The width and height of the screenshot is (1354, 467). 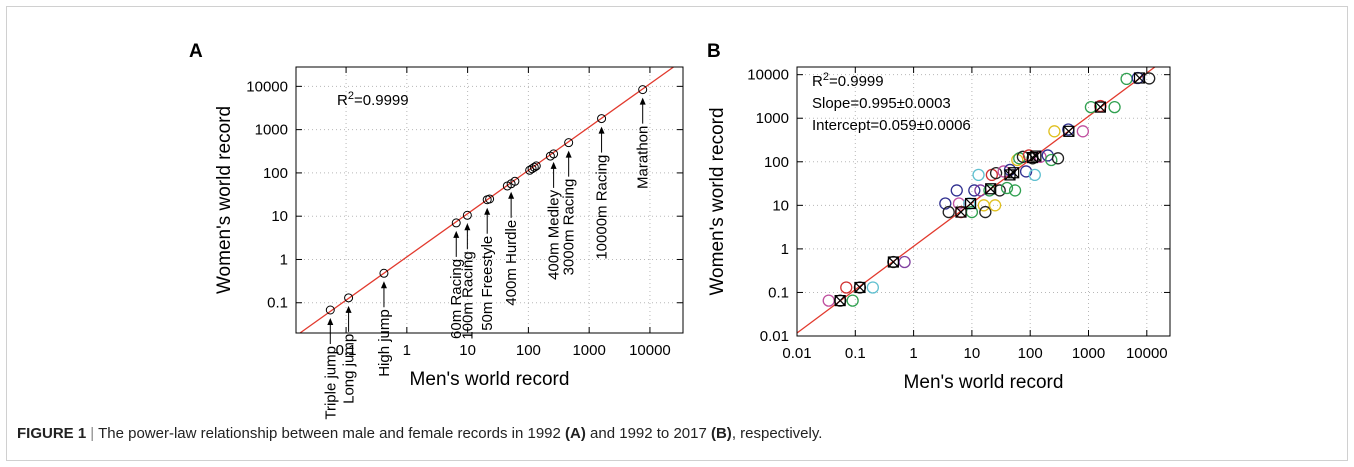 What do you see at coordinates (776, 162) in the screenshot?
I see `y-tick-label: 100` at bounding box center [776, 162].